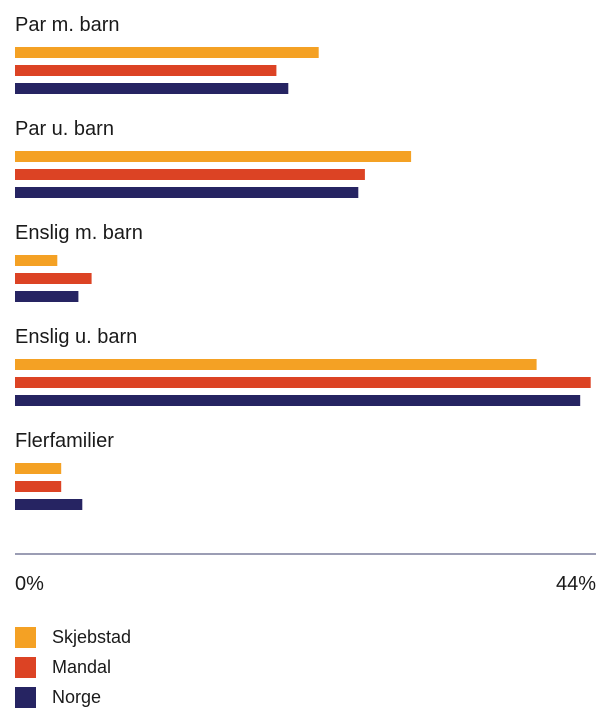 The image size is (609, 713). What do you see at coordinates (25, 667) in the screenshot?
I see `legend-swatch-mandal` at bounding box center [25, 667].